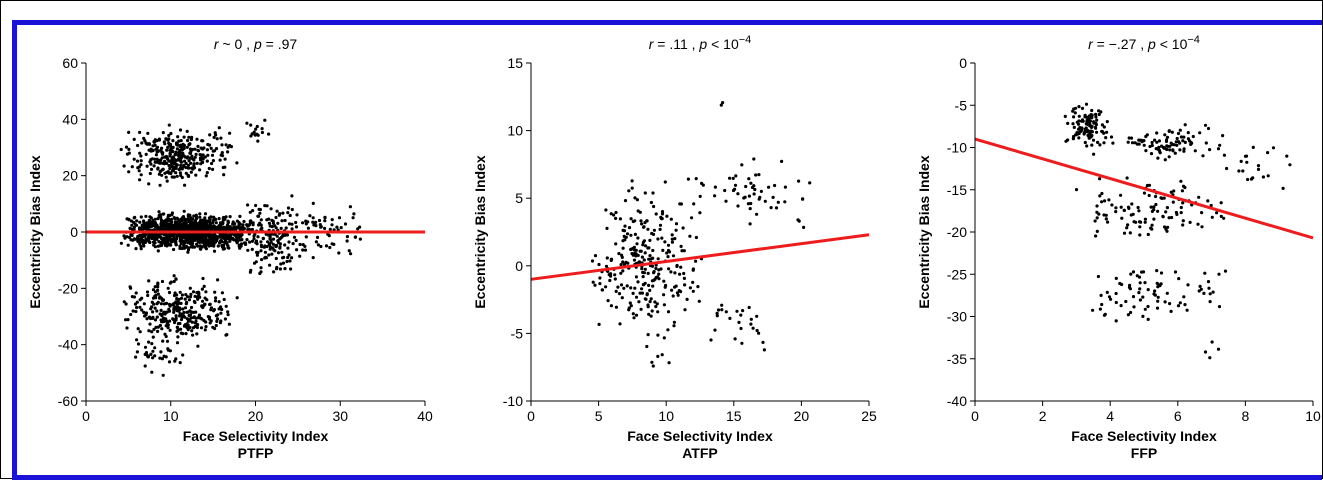  Describe the element at coordinates (734, 416) in the screenshot. I see `x-tick-label: 15` at that location.